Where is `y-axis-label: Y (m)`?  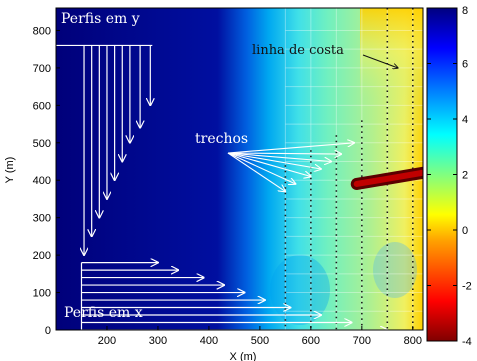 y-axis-label: Y (m) is located at coordinates (10, 170).